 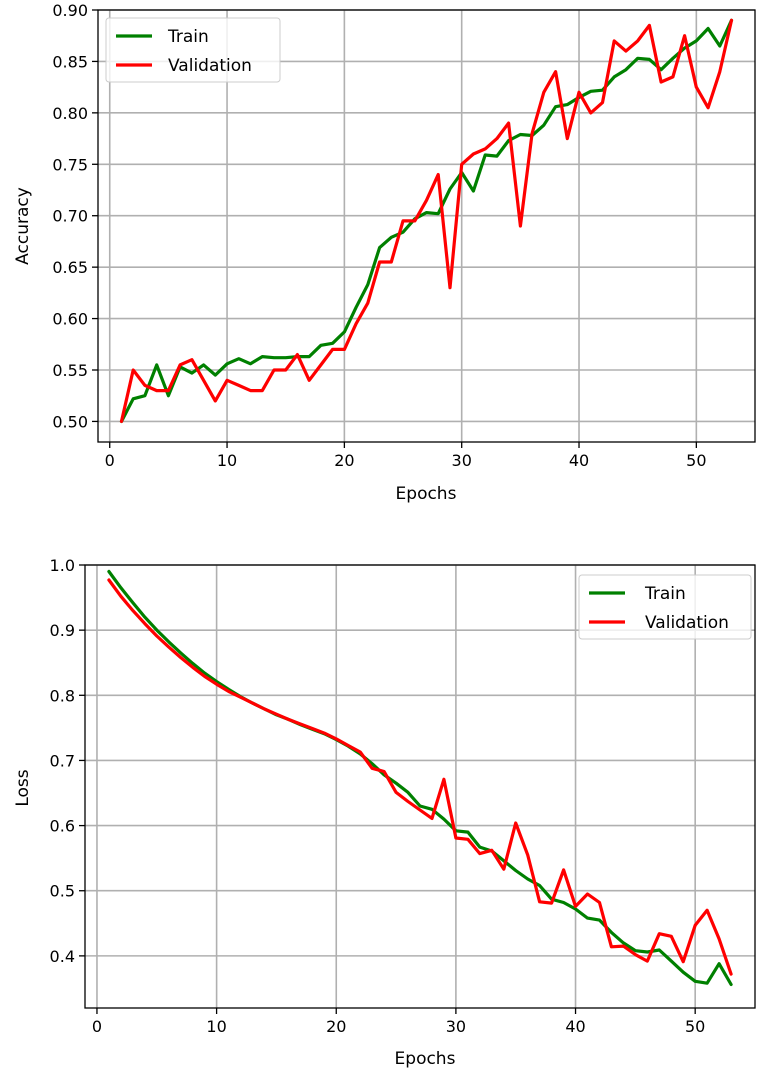 I want to click on accuracy-y-tick-label: 0.55, so click(x=70, y=370).